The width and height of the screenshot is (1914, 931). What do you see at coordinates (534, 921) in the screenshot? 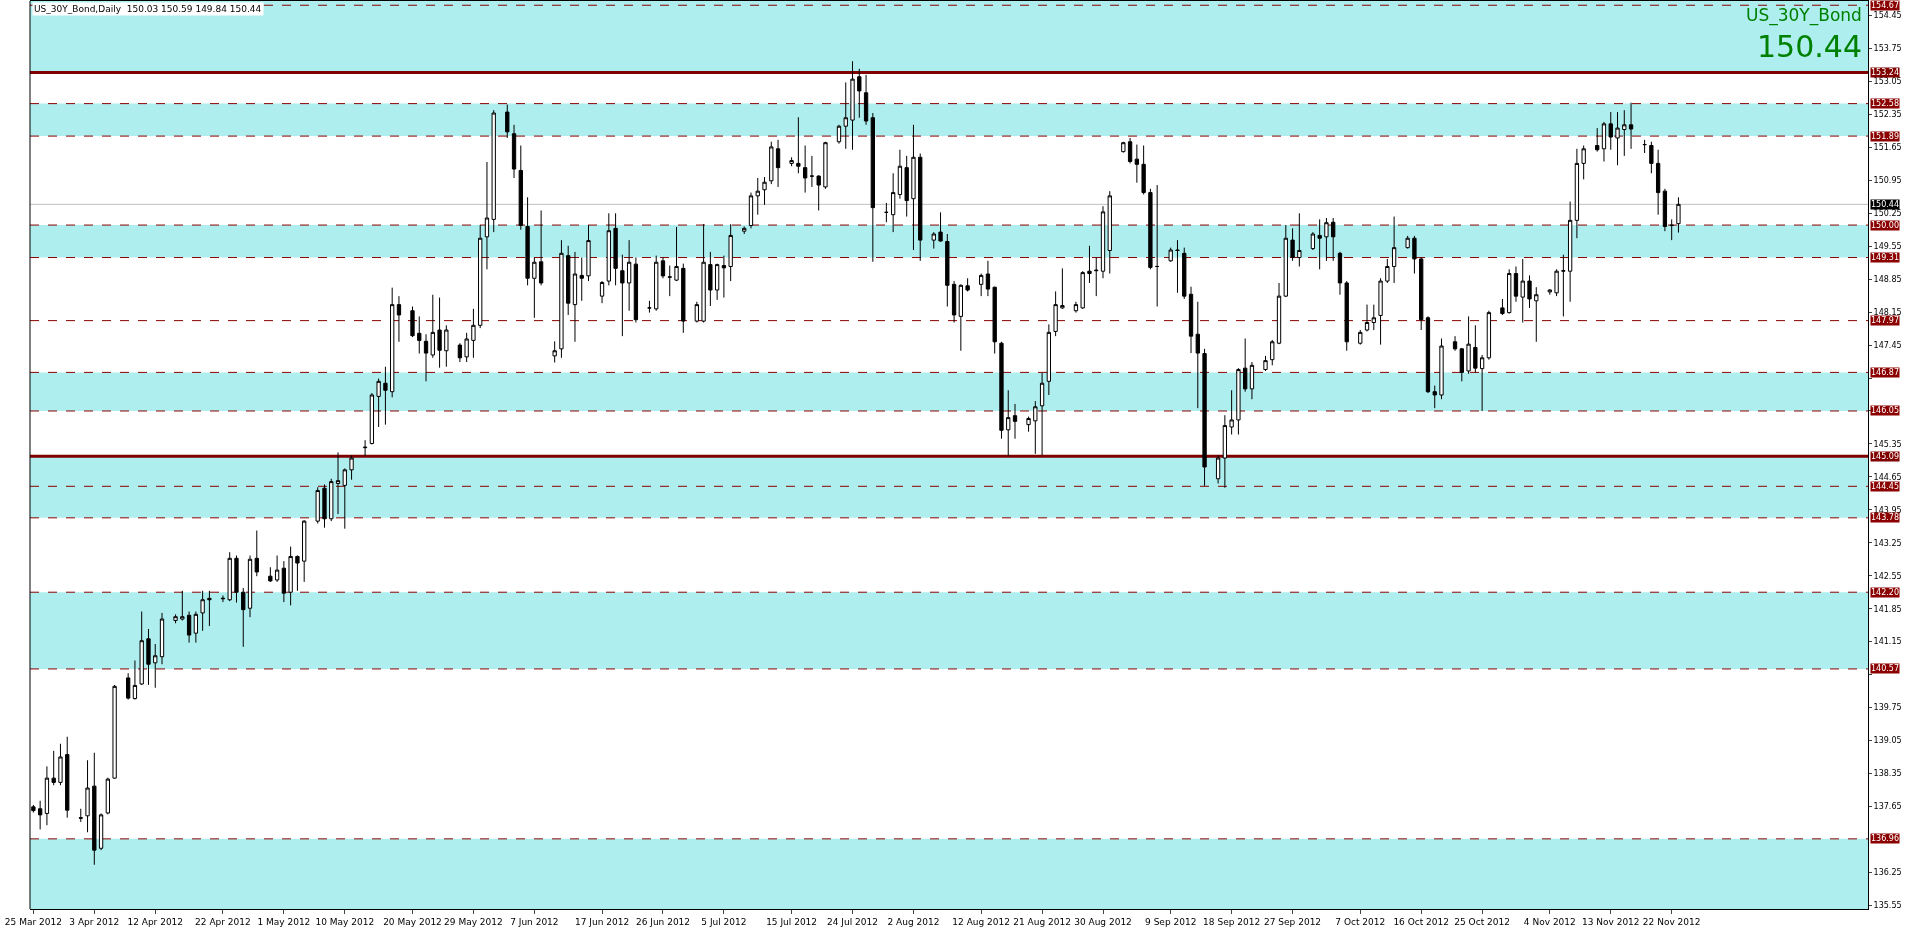
I see `x-tick-label: 7 Jun 2012` at bounding box center [534, 921].